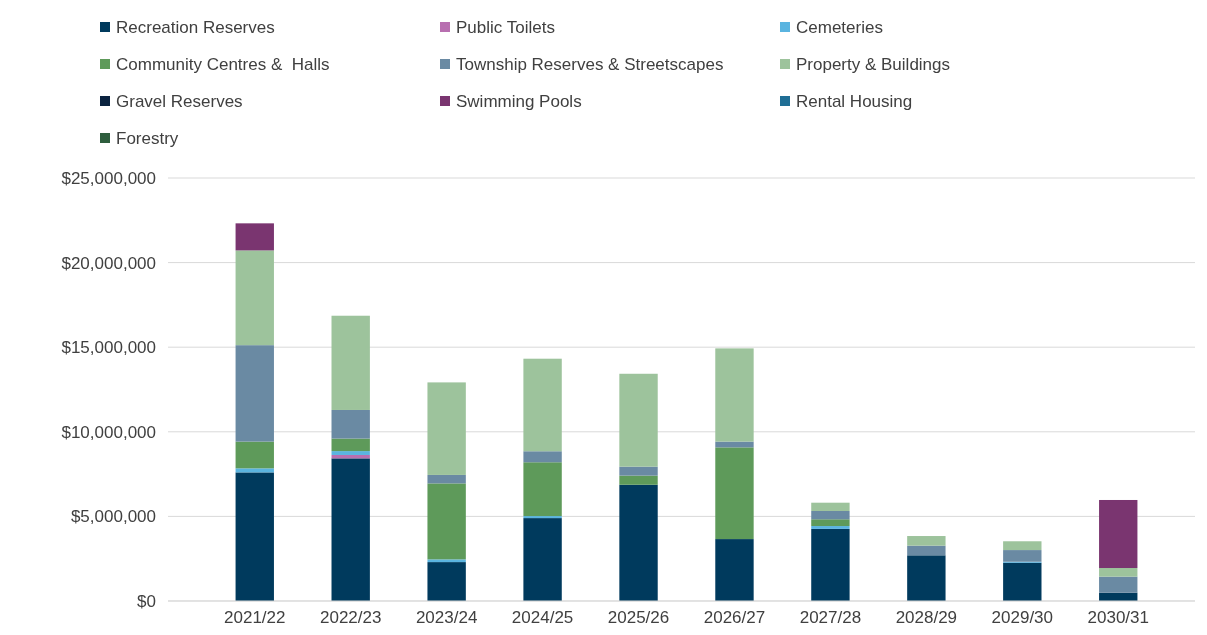 The height and width of the screenshot is (635, 1207). Describe the element at coordinates (147, 138) in the screenshot. I see `legend-label: Forestry` at that location.